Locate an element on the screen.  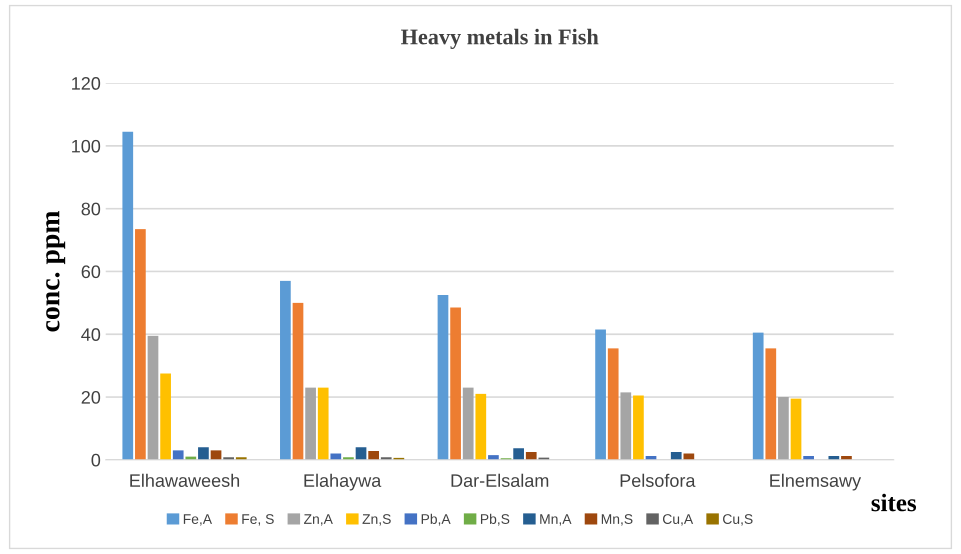
y-tick-label: 0 is located at coordinates (96, 460).